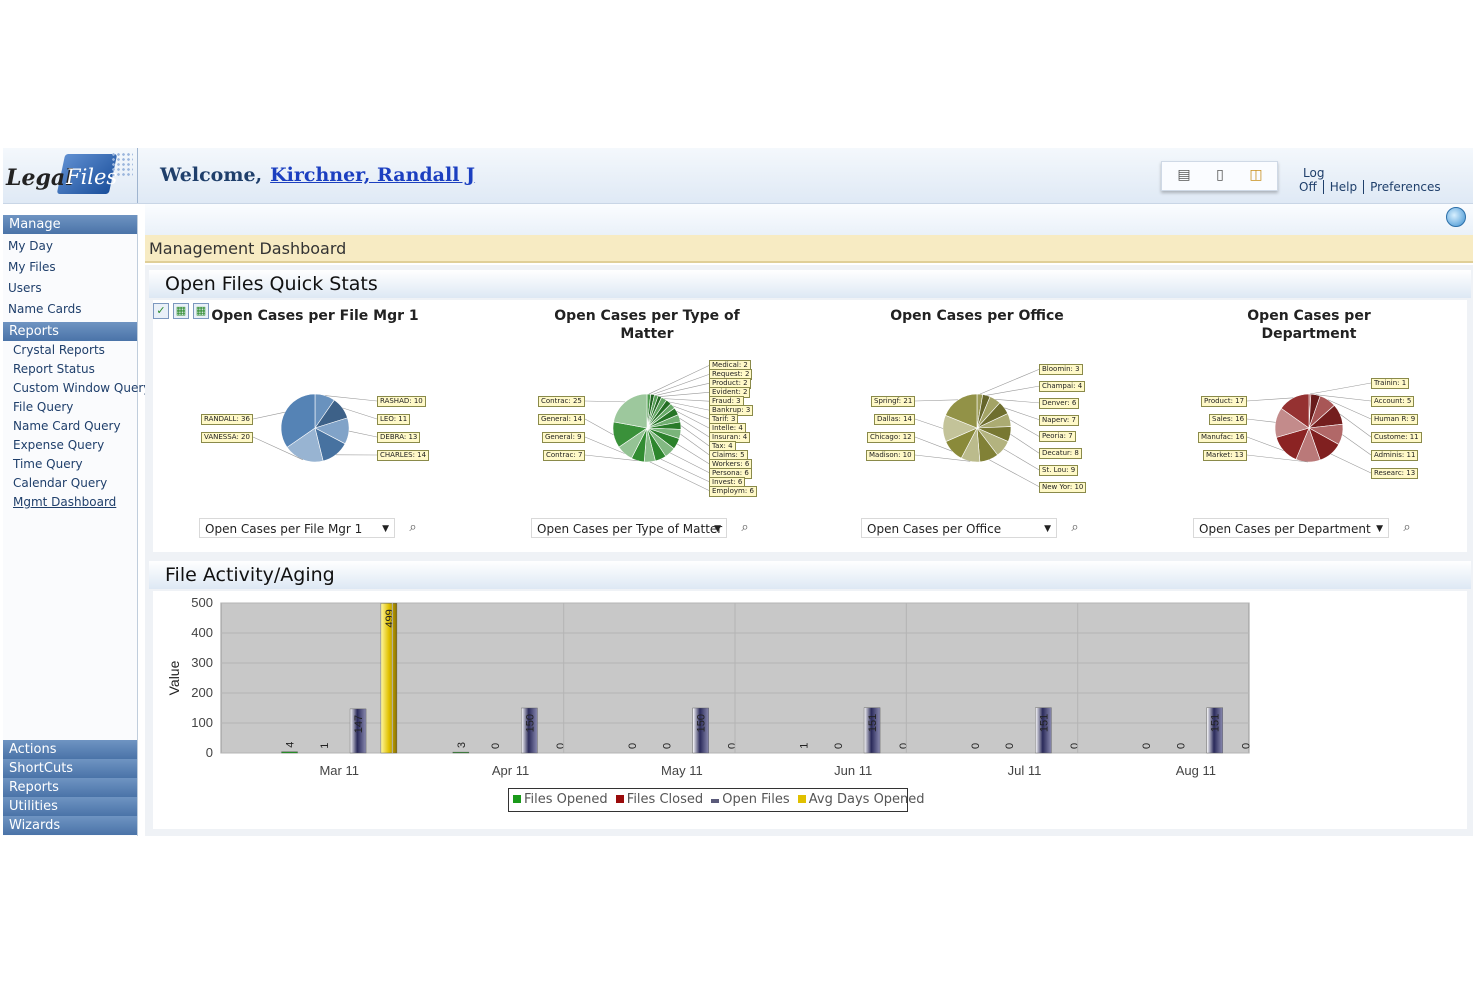 Image resolution: width=1480 pixels, height=987 pixels. What do you see at coordinates (122, 164) in the screenshot?
I see `logo-dots` at bounding box center [122, 164].